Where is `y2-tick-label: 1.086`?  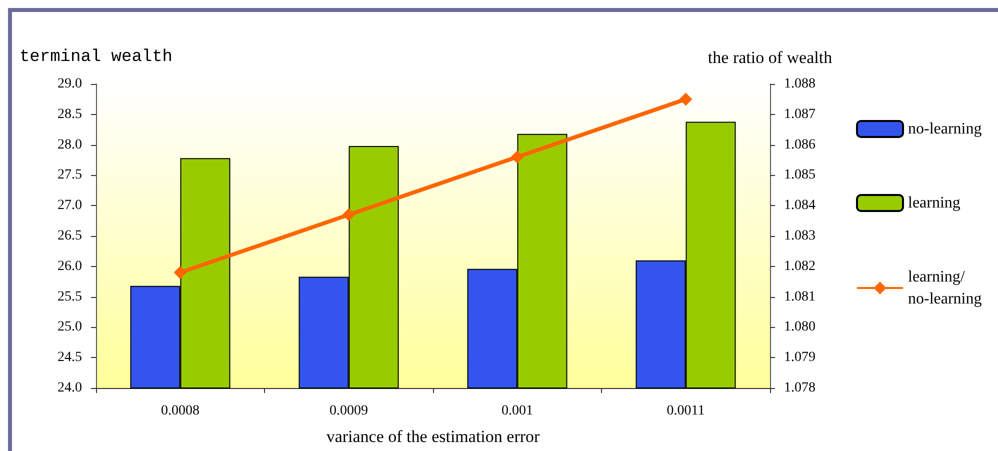 y2-tick-label: 1.086 is located at coordinates (800, 144).